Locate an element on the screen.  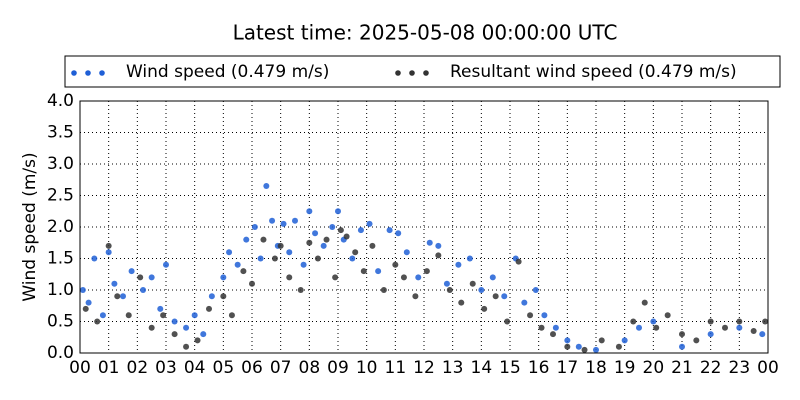
chart-title: Latest time: 2025-05-08 00:00:00 UTC is located at coordinates (425, 33).